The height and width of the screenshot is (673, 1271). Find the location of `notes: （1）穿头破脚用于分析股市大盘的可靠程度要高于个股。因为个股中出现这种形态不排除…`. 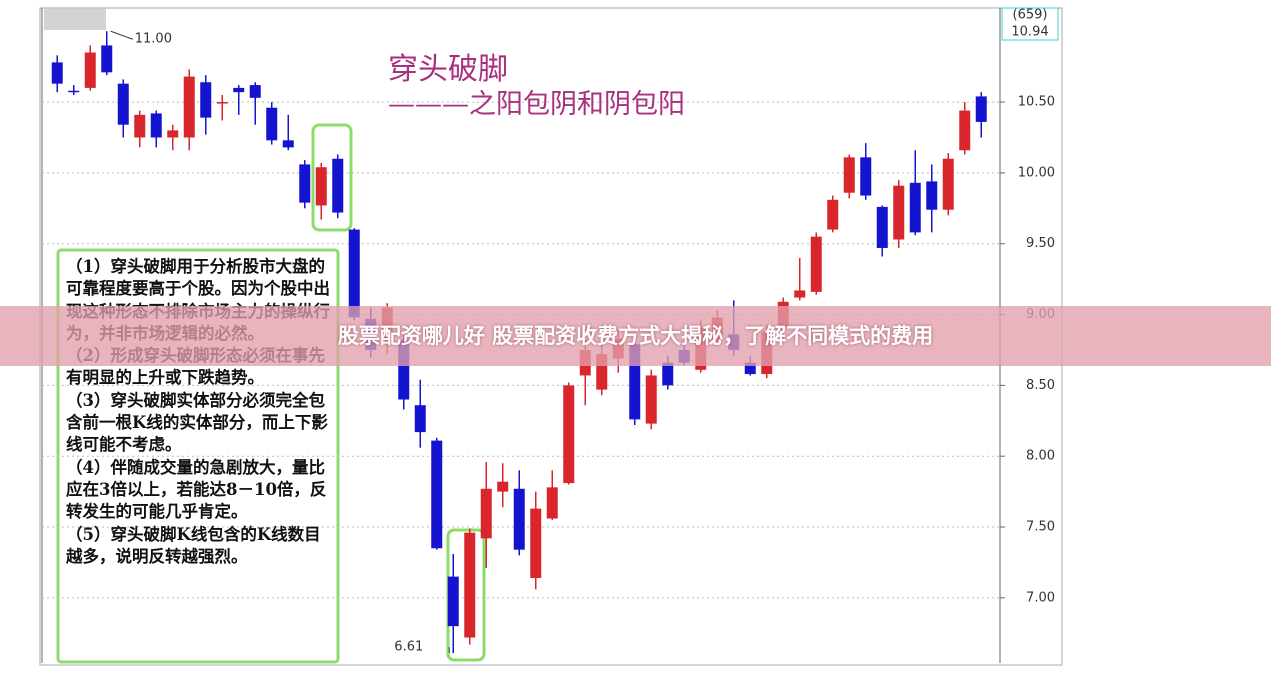

notes: （1）穿头破脚用于分析股市大盘的可靠程度要高于个股。因为个股中出现这种形态不排除… is located at coordinates (199, 412).